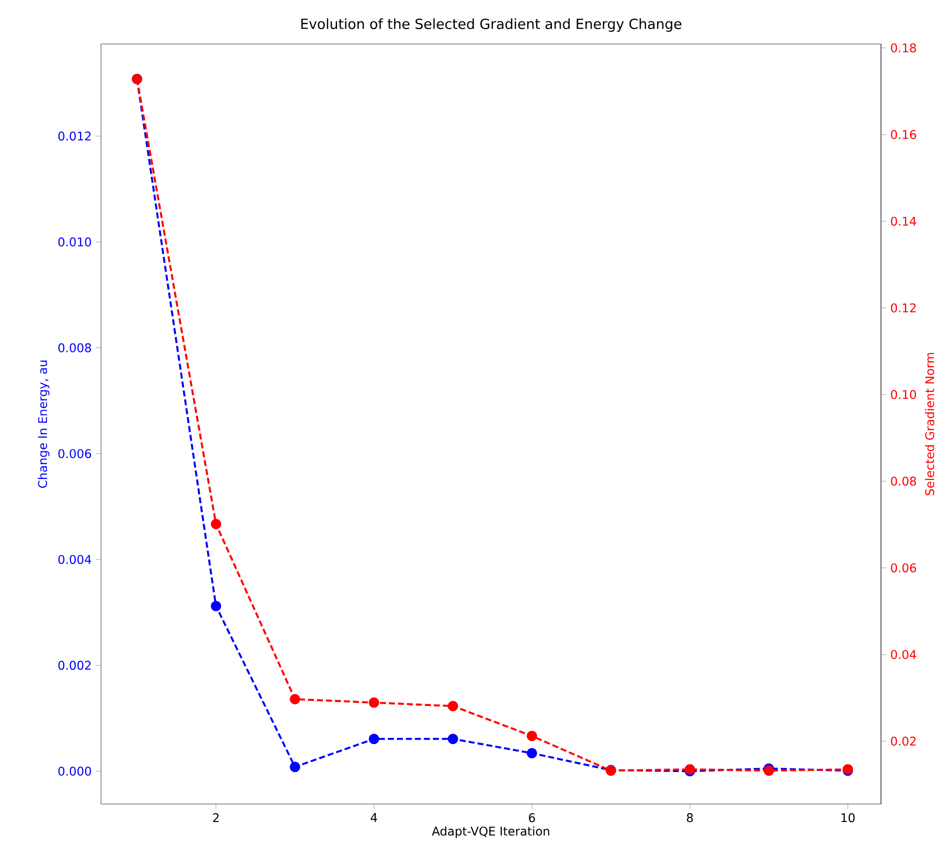 Image resolution: width=952 pixels, height=856 pixels. Describe the element at coordinates (75, 559) in the screenshot. I see `y-tick-label: 0.004` at that location.